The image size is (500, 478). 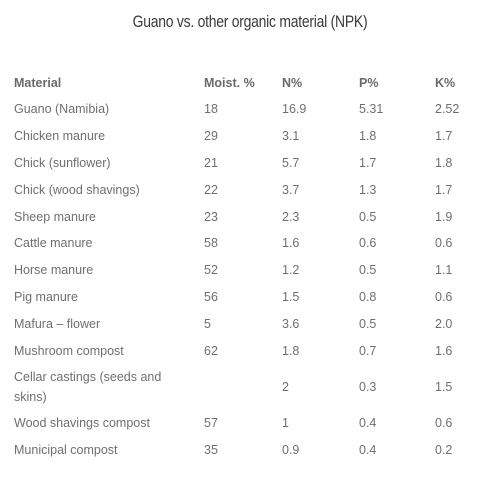 What do you see at coordinates (368, 243) in the screenshot?
I see `cell-phosphorus: 0.6` at bounding box center [368, 243].